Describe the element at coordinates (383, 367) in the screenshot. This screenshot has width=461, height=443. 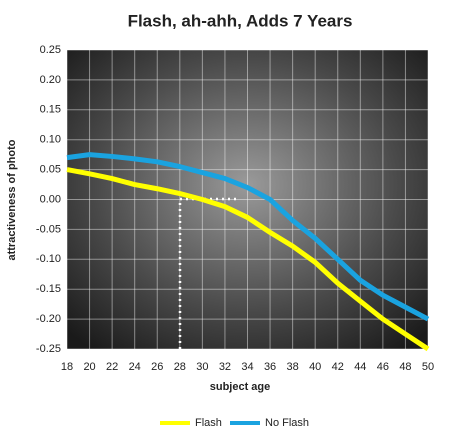
I see `x-tick-label: 46` at that location.